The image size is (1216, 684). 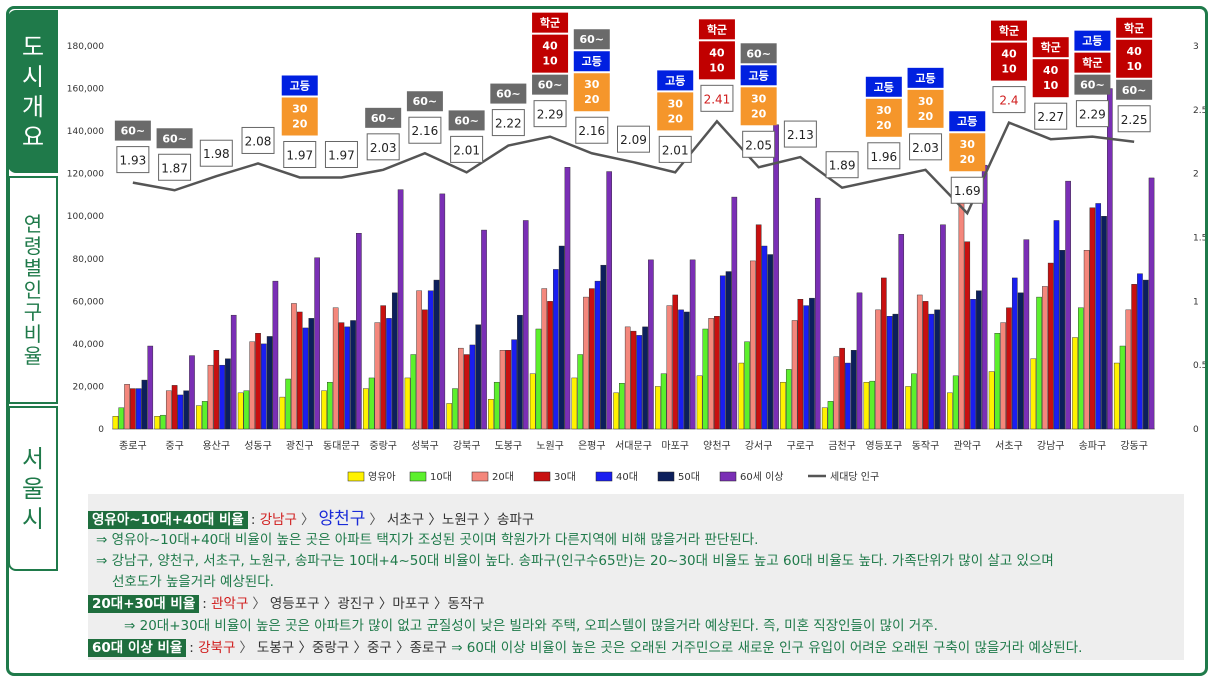 I want to click on line-value-label: 1.98, so click(x=216, y=154).